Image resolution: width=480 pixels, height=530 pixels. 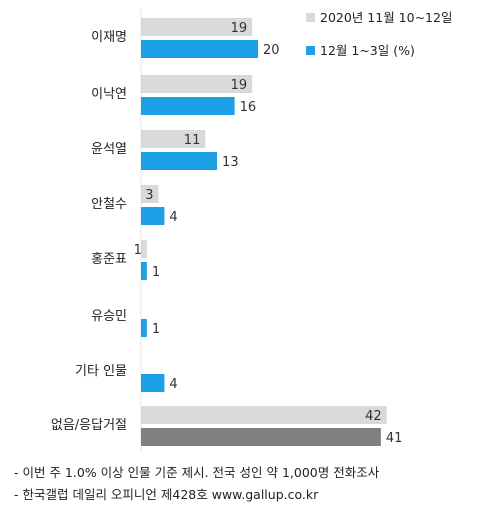 What do you see at coordinates (109, 37) in the screenshot?
I see `category-label: 이재명` at bounding box center [109, 37].